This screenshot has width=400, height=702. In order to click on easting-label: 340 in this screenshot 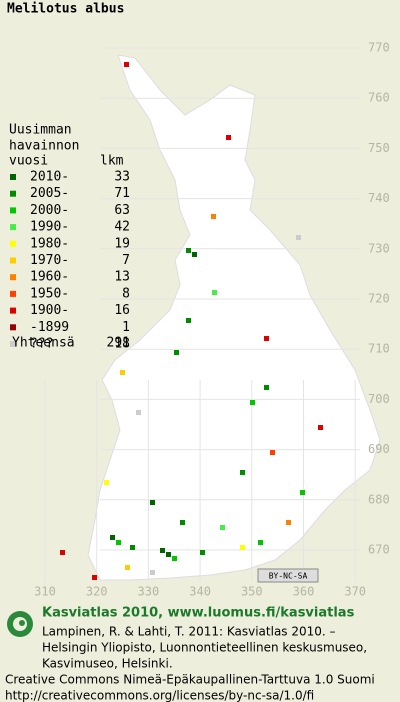, I will do `click(200, 592)`.